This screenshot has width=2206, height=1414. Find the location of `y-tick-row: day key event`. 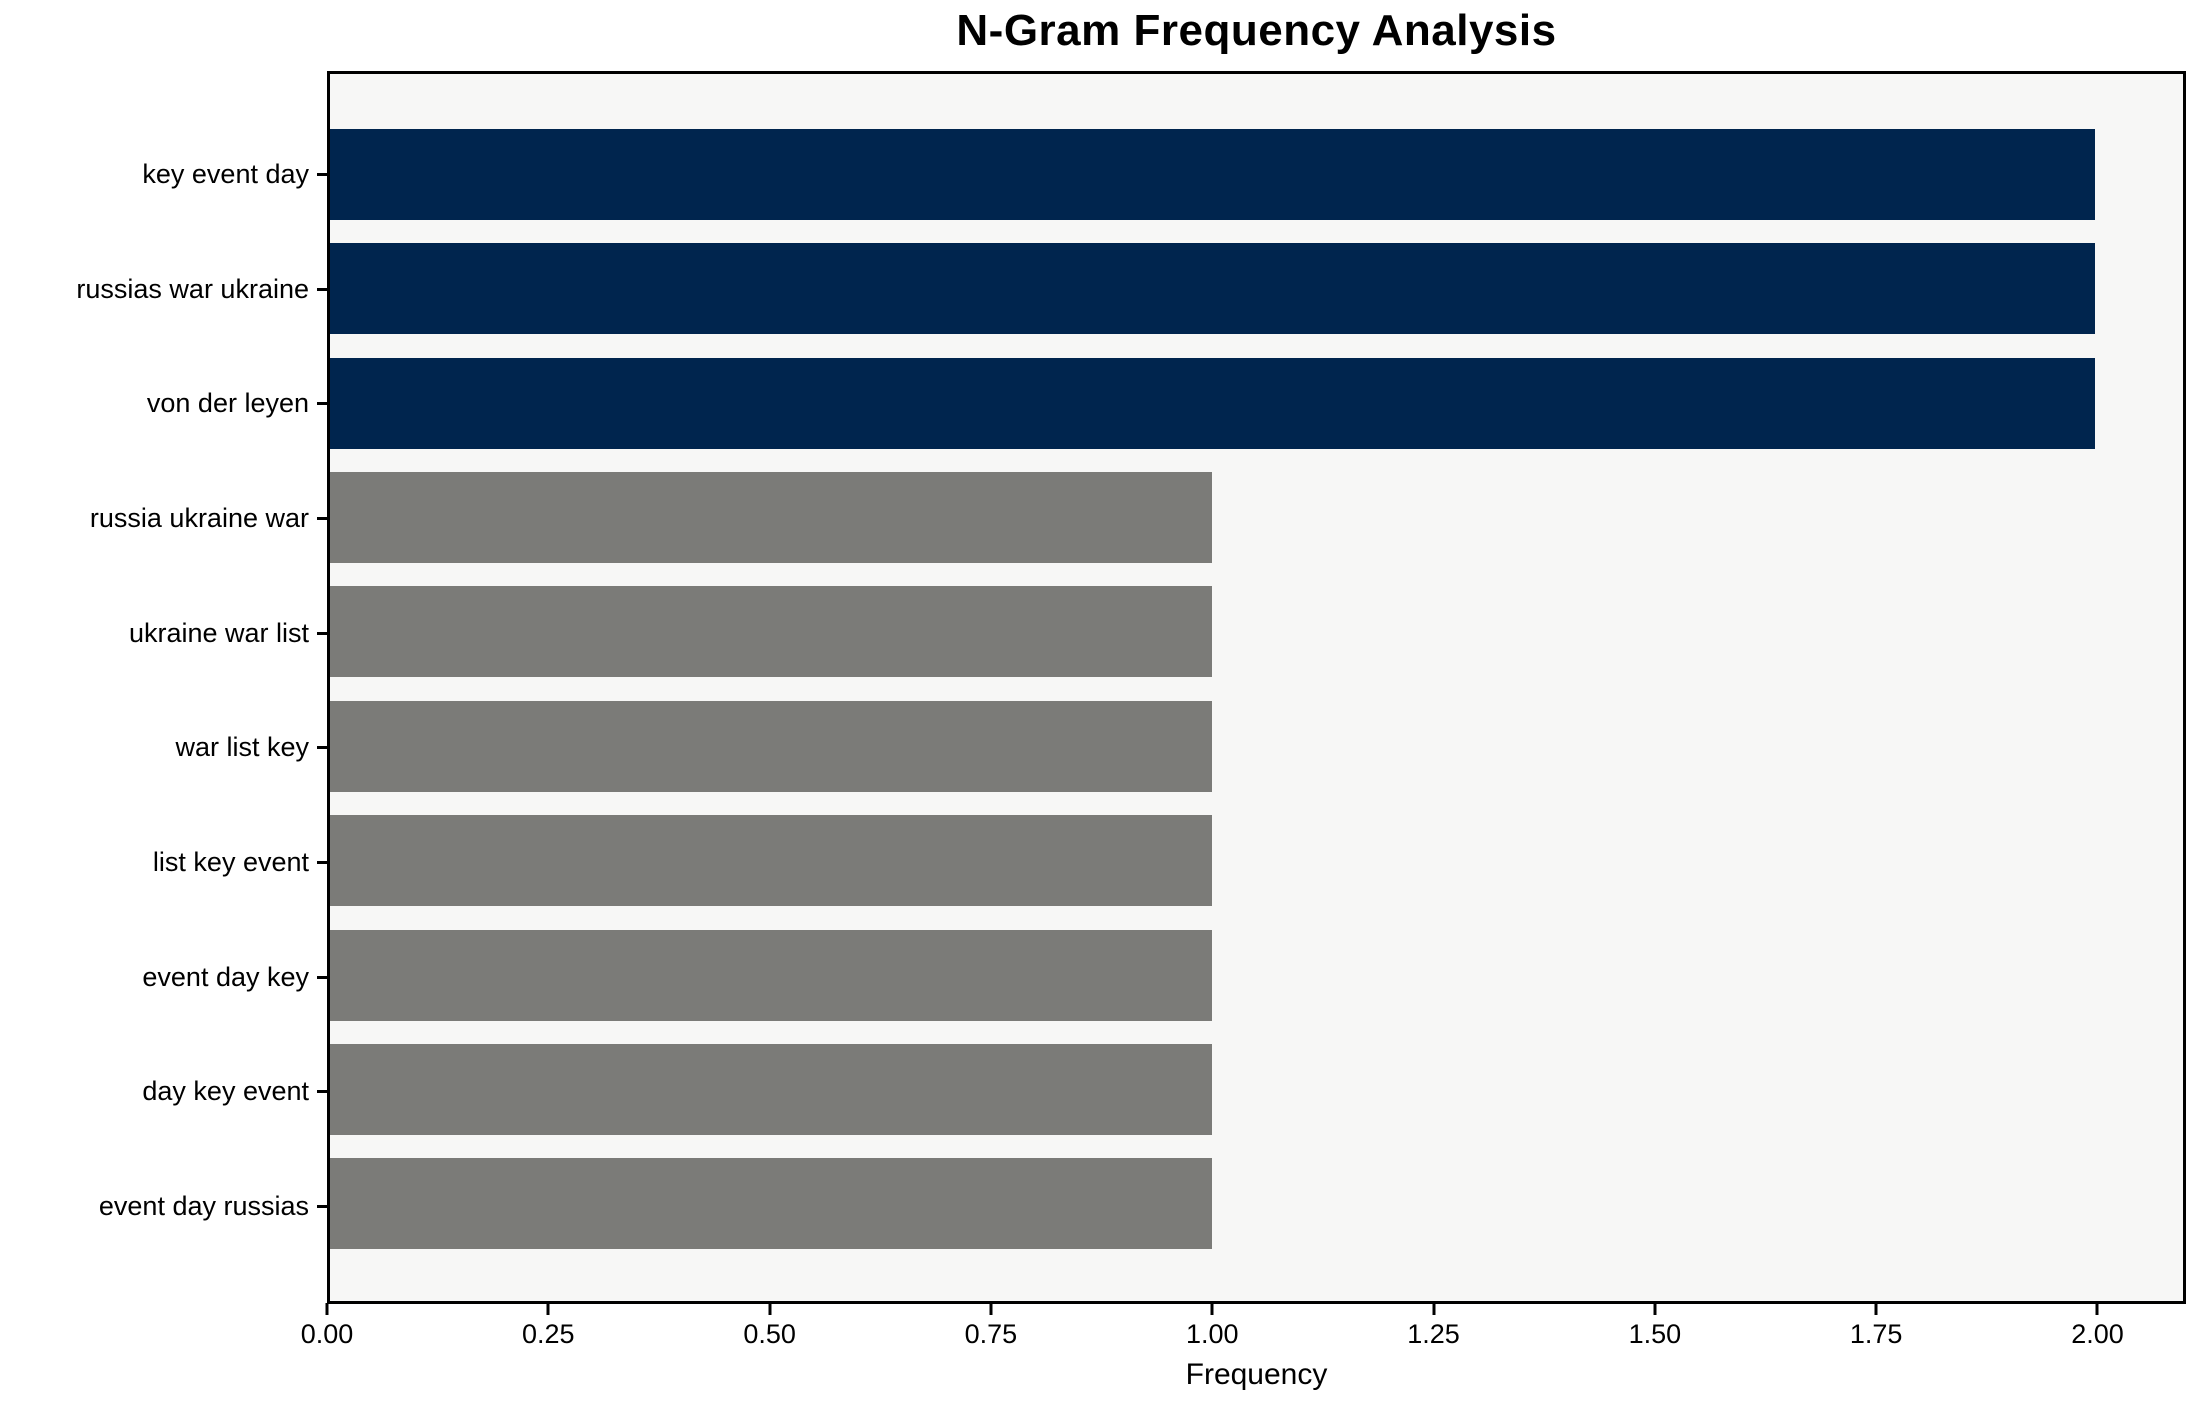

y-tick-row: day key event is located at coordinates (163, 1092).